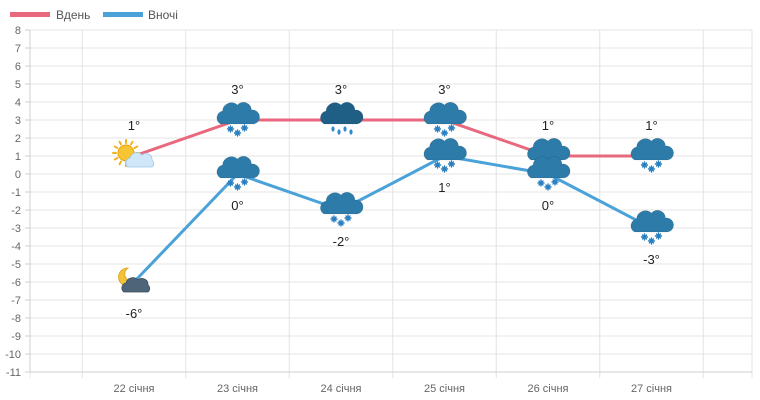 The image size is (760, 400). What do you see at coordinates (134, 389) in the screenshot?
I see `x-tick-label: 22 січня` at bounding box center [134, 389].